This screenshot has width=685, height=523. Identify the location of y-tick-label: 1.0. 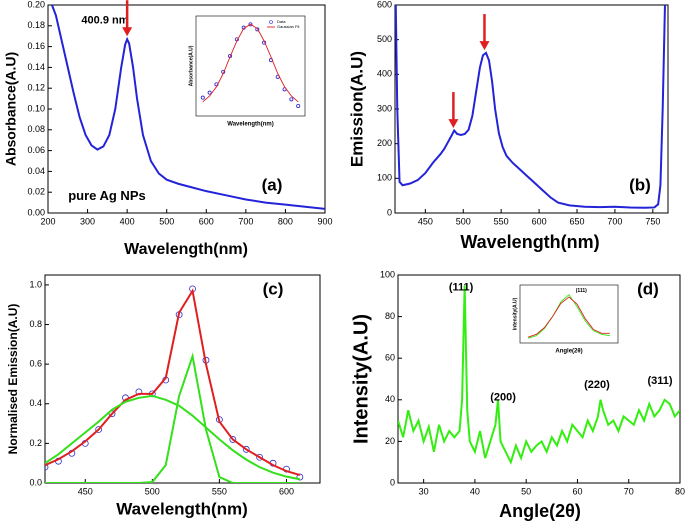
(35, 284).